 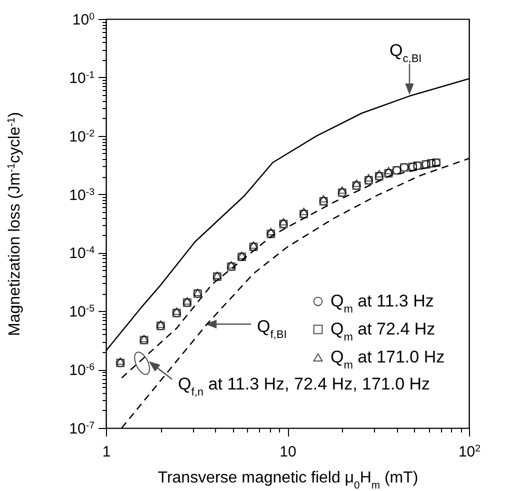 What do you see at coordinates (81, 137) in the screenshot?
I see `y-tick-label: 10$^{-2}$` at bounding box center [81, 137].